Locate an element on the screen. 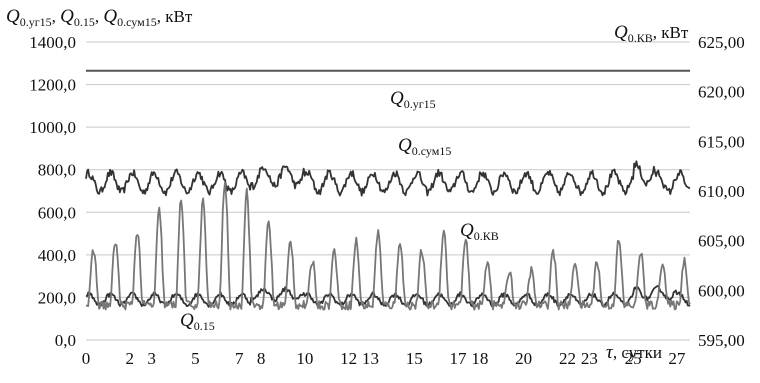 The height and width of the screenshot is (383, 760). series-label-q0sum15: Q0.сум15 is located at coordinates (424, 146).